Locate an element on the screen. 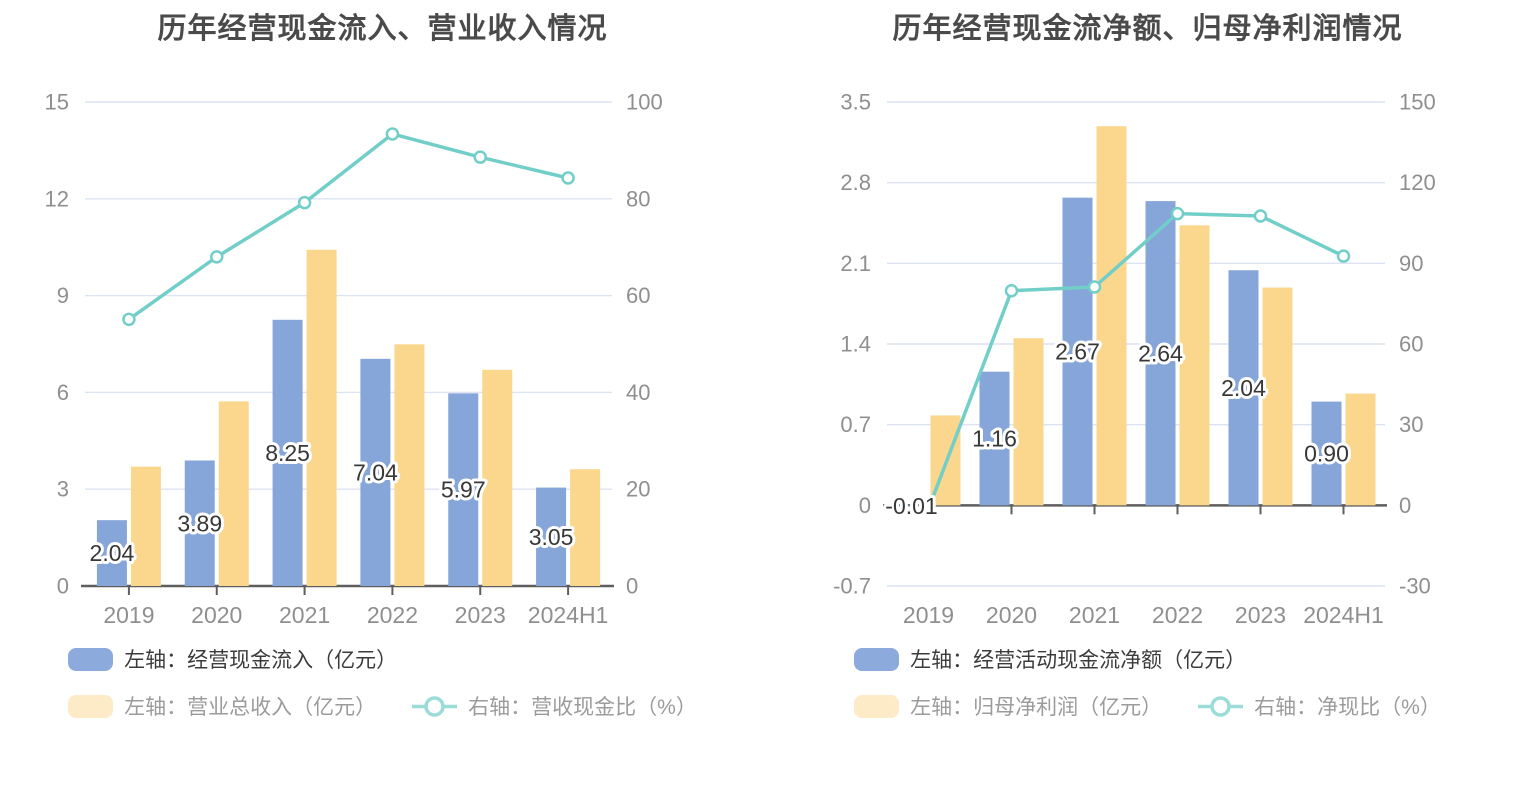  chart-legend-right: 左轴：经营活动现金流净额（亿元） 左轴：归母净利润（亿元） 右轴：净现比（%） is located at coordinates (1147, 682).